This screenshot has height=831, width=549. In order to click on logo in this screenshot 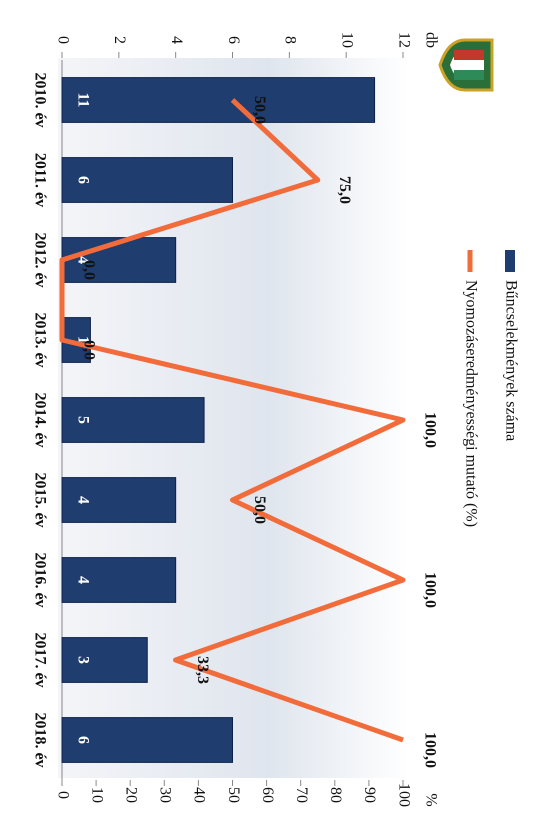, I will do `click(466, 65)`.